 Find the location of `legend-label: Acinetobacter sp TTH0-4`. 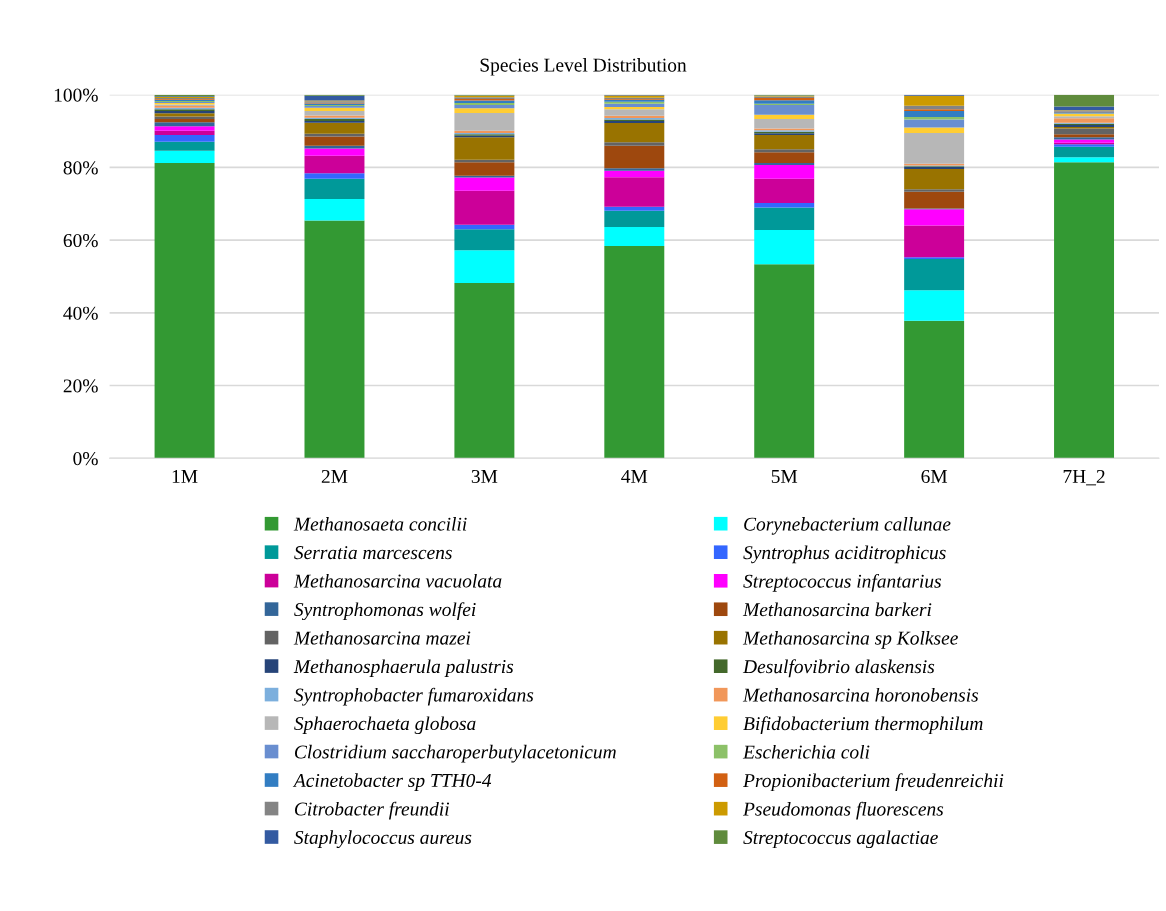

legend-label: Acinetobacter sp TTH0-4 is located at coordinates (392, 782).